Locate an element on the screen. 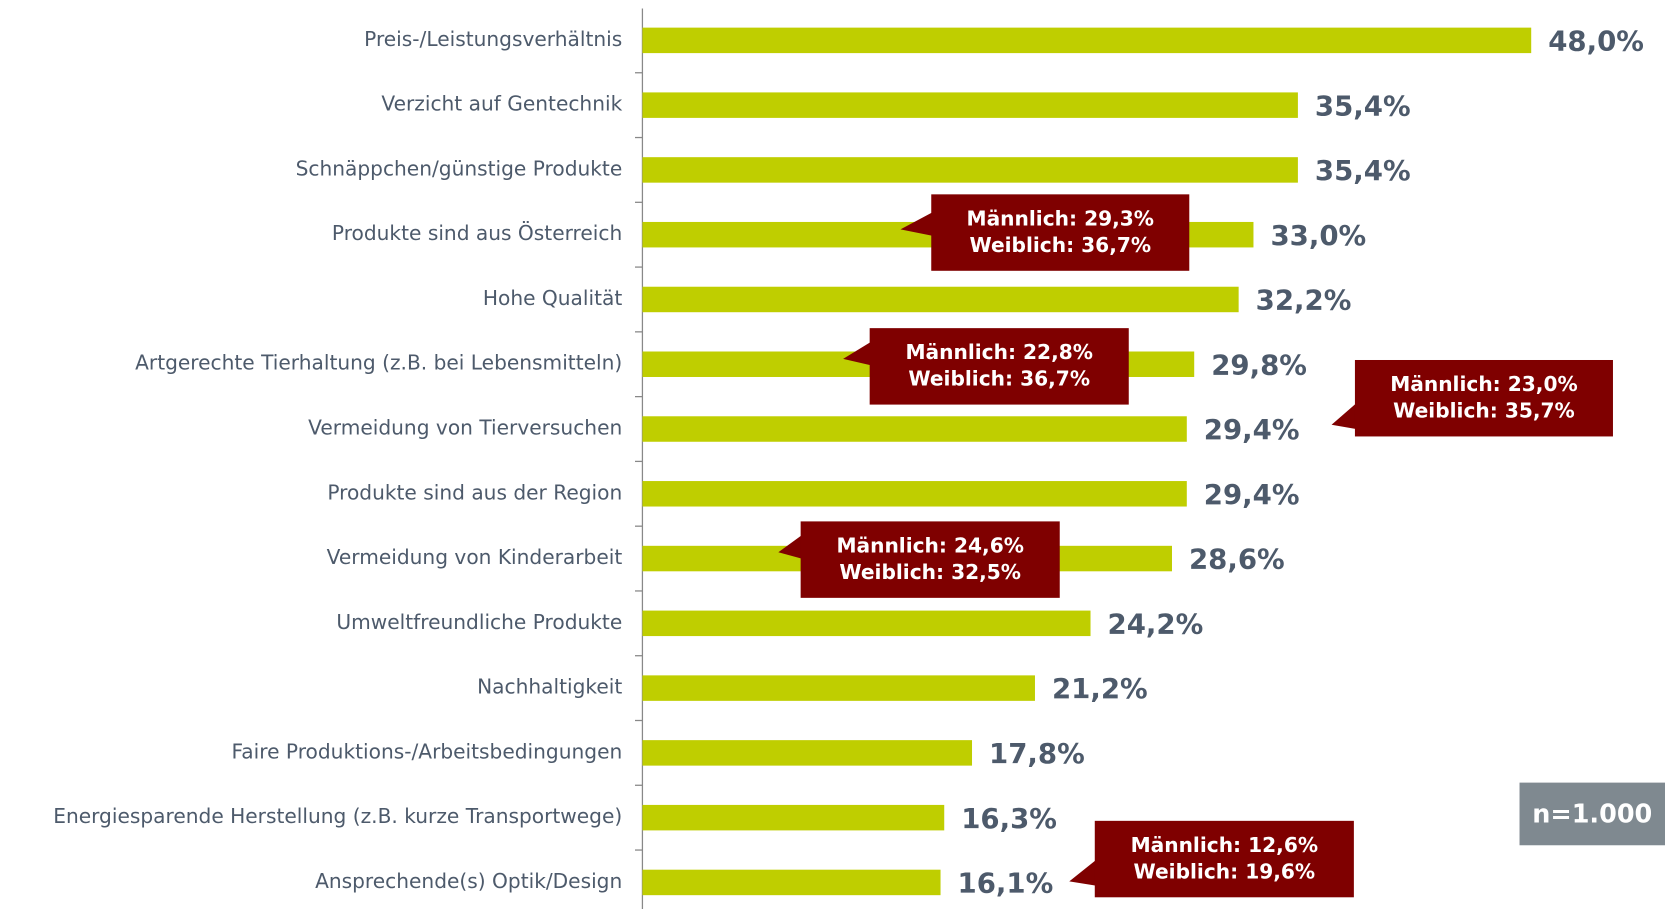  callout-text: Weiblich: 19,6% is located at coordinates (1224, 871).